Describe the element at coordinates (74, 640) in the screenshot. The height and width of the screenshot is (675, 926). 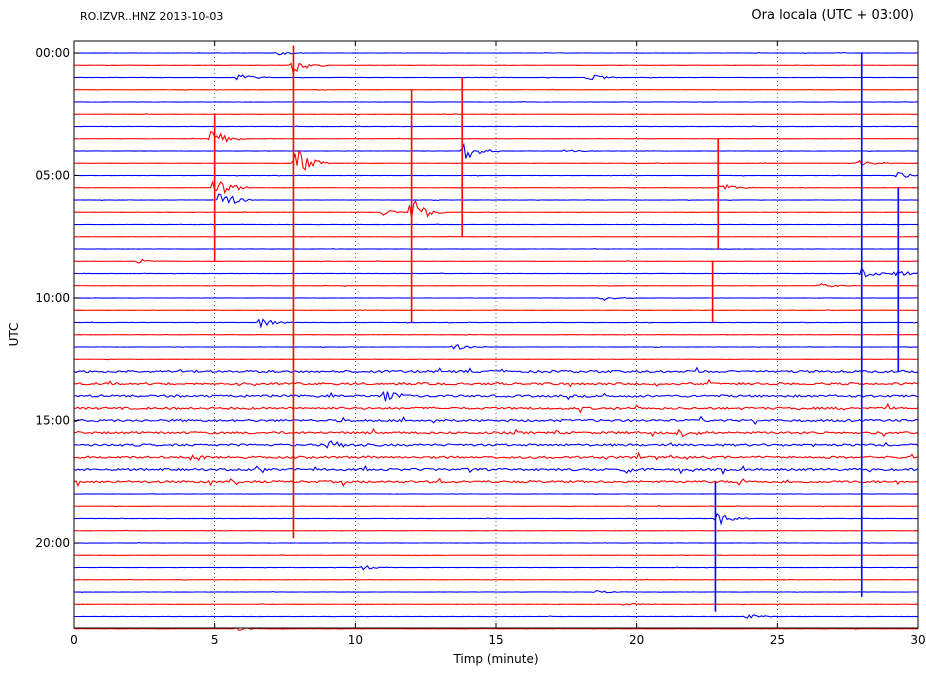
I see `x-tick-label-0: 0` at that location.